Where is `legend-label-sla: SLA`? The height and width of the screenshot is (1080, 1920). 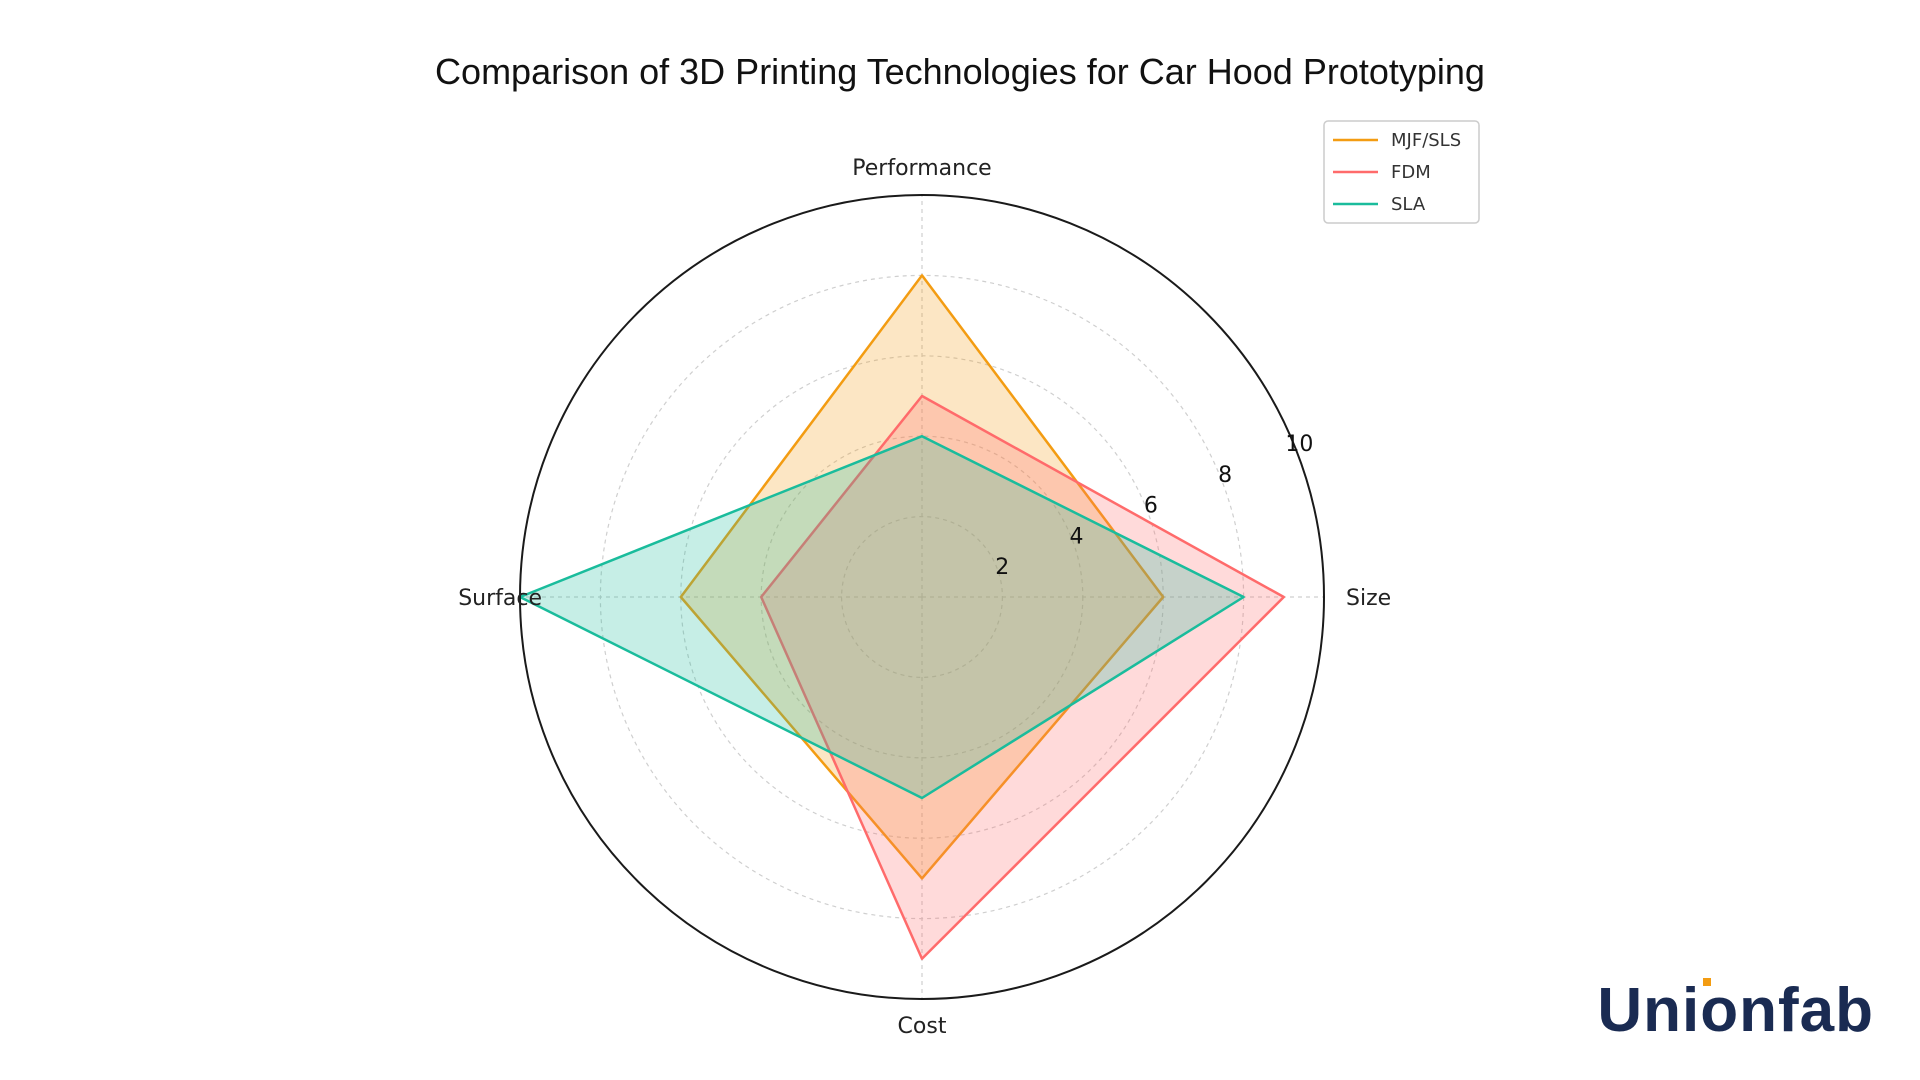 legend-label-sla: SLA is located at coordinates (1408, 204).